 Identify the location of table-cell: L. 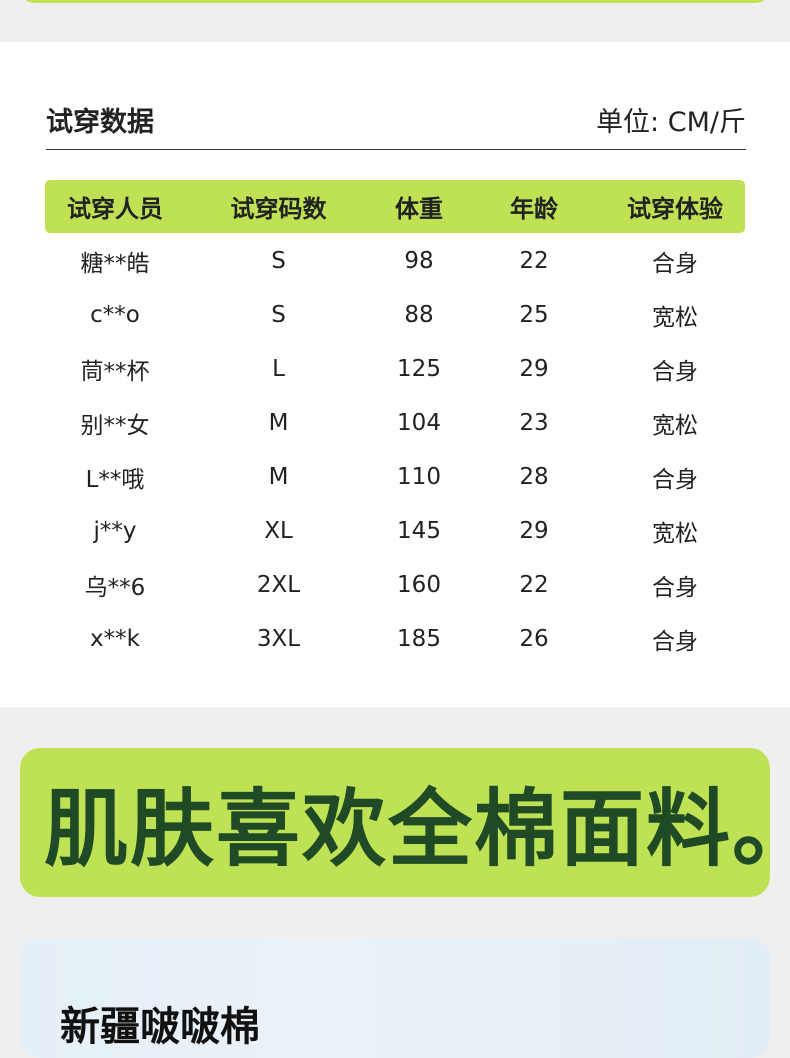
(278, 369).